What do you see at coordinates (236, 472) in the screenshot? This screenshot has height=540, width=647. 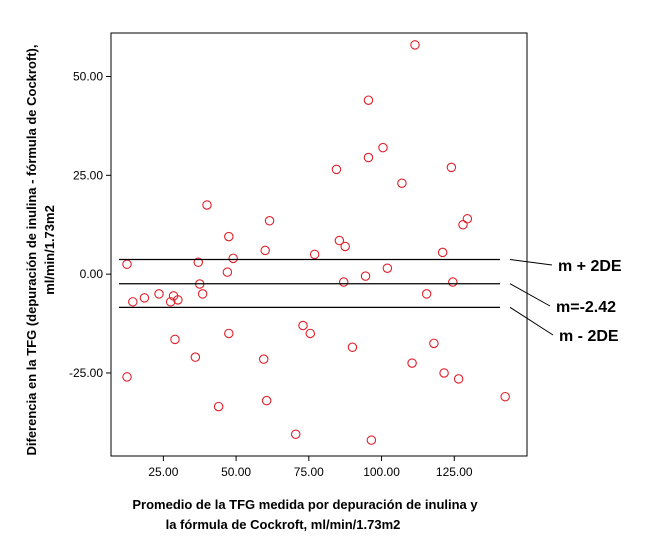 I see `x-tick-label: 50.00` at bounding box center [236, 472].